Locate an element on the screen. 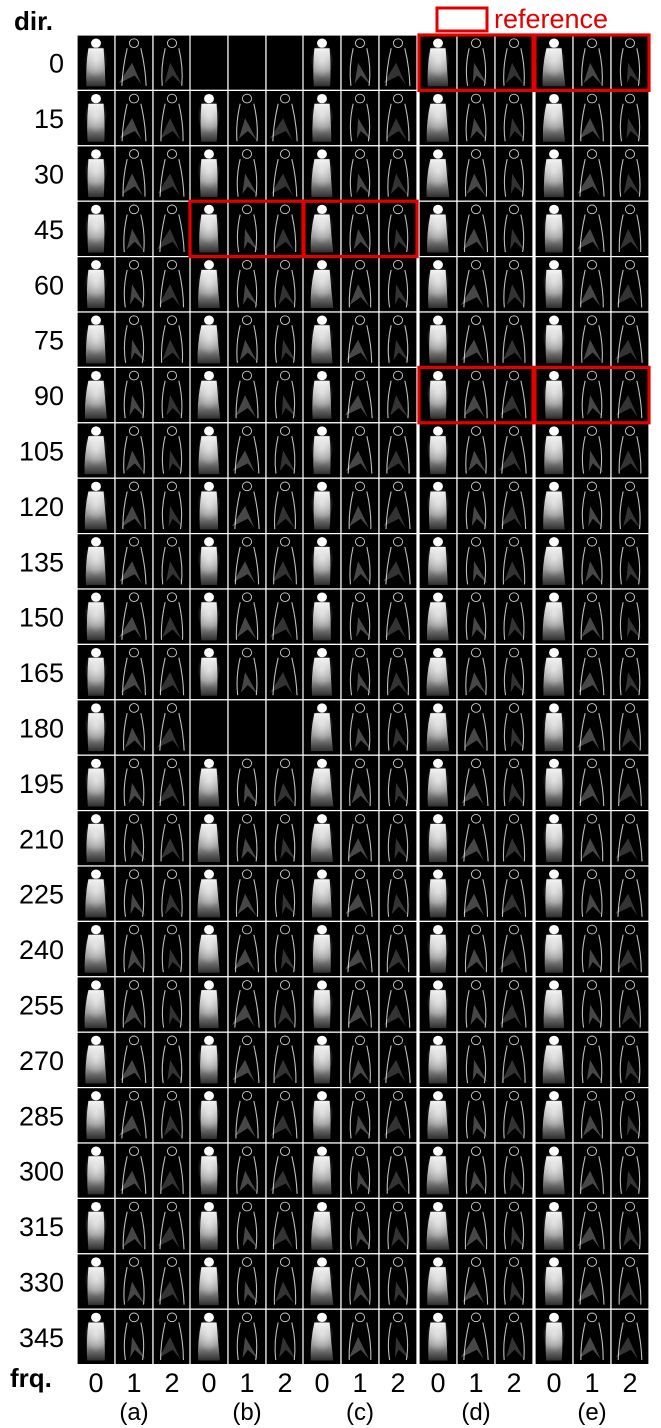 The width and height of the screenshot is (661, 1428). cell-e-dir210-frq2 is located at coordinates (630, 838).